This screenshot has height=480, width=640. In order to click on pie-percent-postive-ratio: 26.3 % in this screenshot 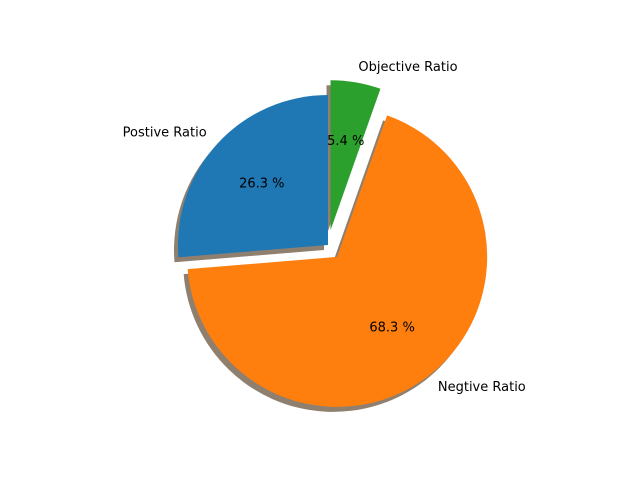, I will do `click(261, 184)`.